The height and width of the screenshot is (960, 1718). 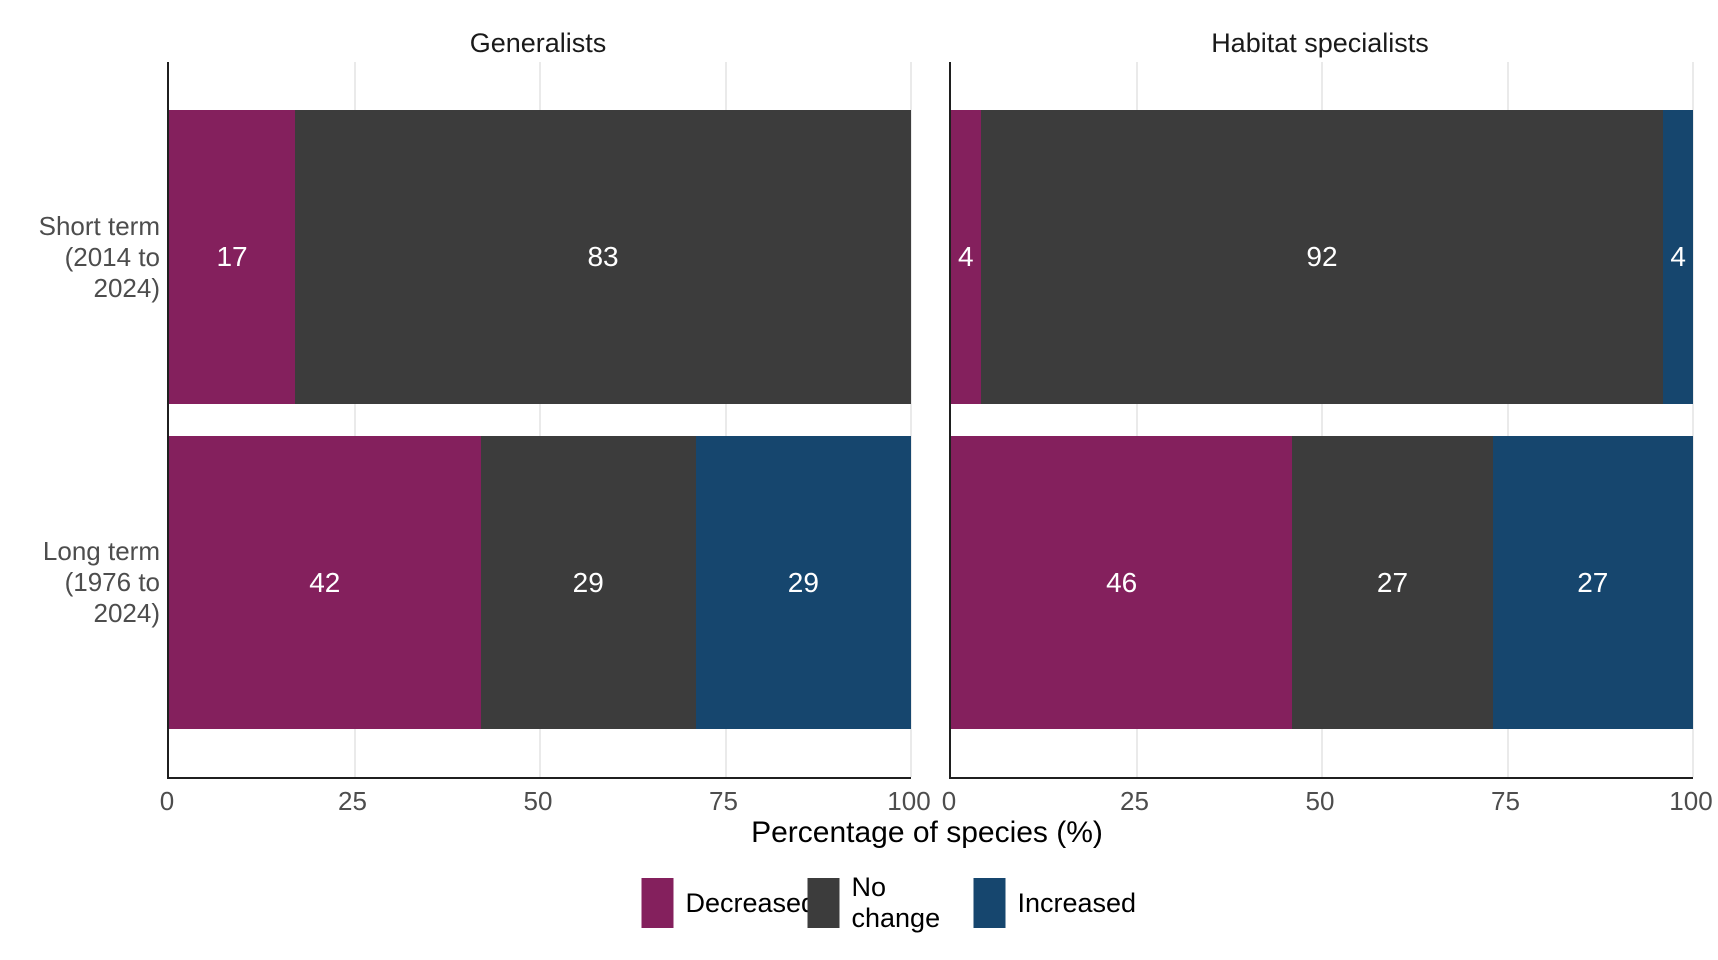 I want to click on bar-segment-no-change: 27, so click(x=1392, y=582).